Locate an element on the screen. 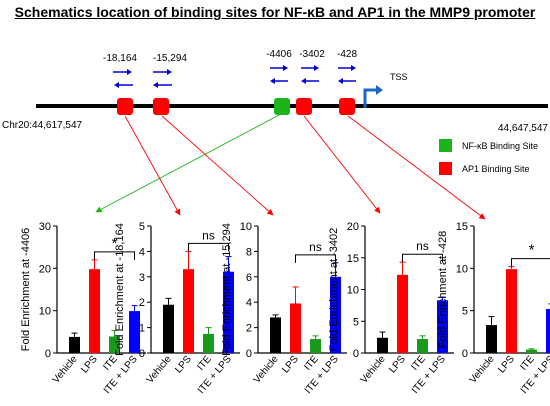 The image size is (550, 406). position-label-428: -428 is located at coordinates (347, 54).